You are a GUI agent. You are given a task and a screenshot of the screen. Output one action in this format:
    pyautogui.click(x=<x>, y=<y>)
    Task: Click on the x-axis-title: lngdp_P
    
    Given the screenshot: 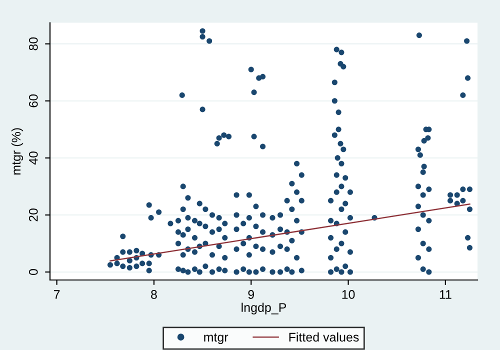 What is the action you would take?
    pyautogui.click(x=264, y=308)
    